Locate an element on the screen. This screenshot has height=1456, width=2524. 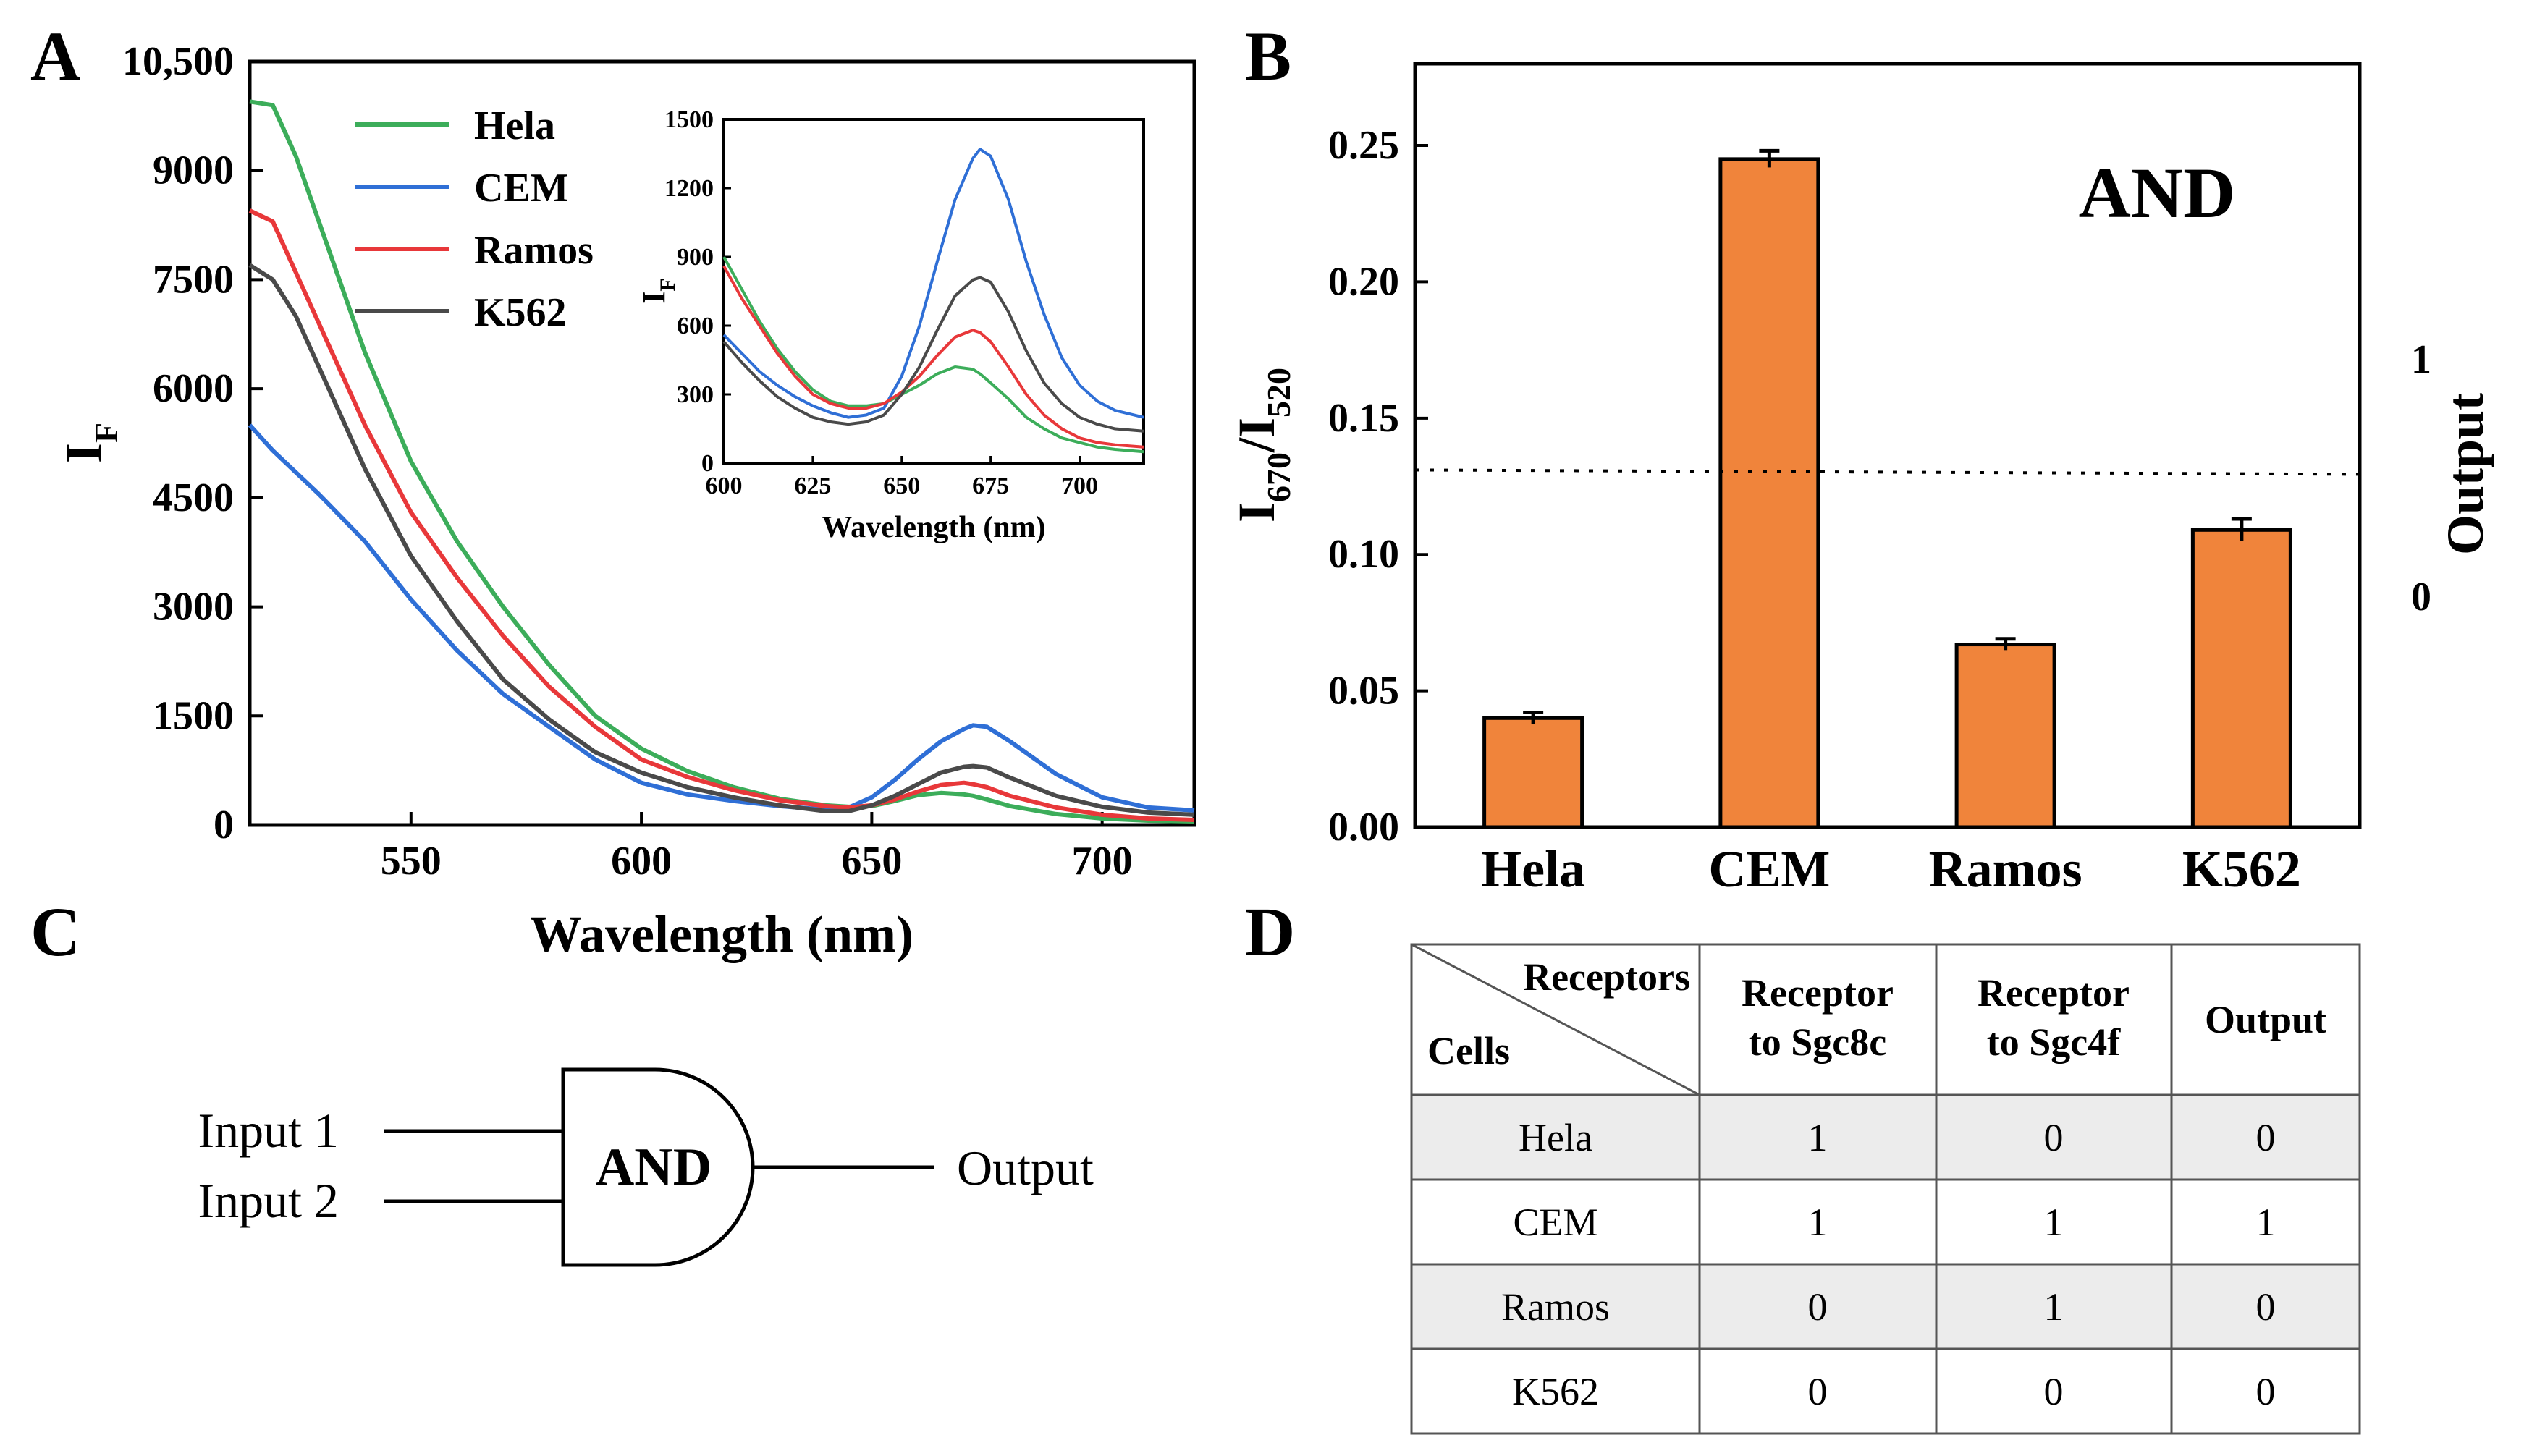
y-tick-label: 300 is located at coordinates (695, 395).